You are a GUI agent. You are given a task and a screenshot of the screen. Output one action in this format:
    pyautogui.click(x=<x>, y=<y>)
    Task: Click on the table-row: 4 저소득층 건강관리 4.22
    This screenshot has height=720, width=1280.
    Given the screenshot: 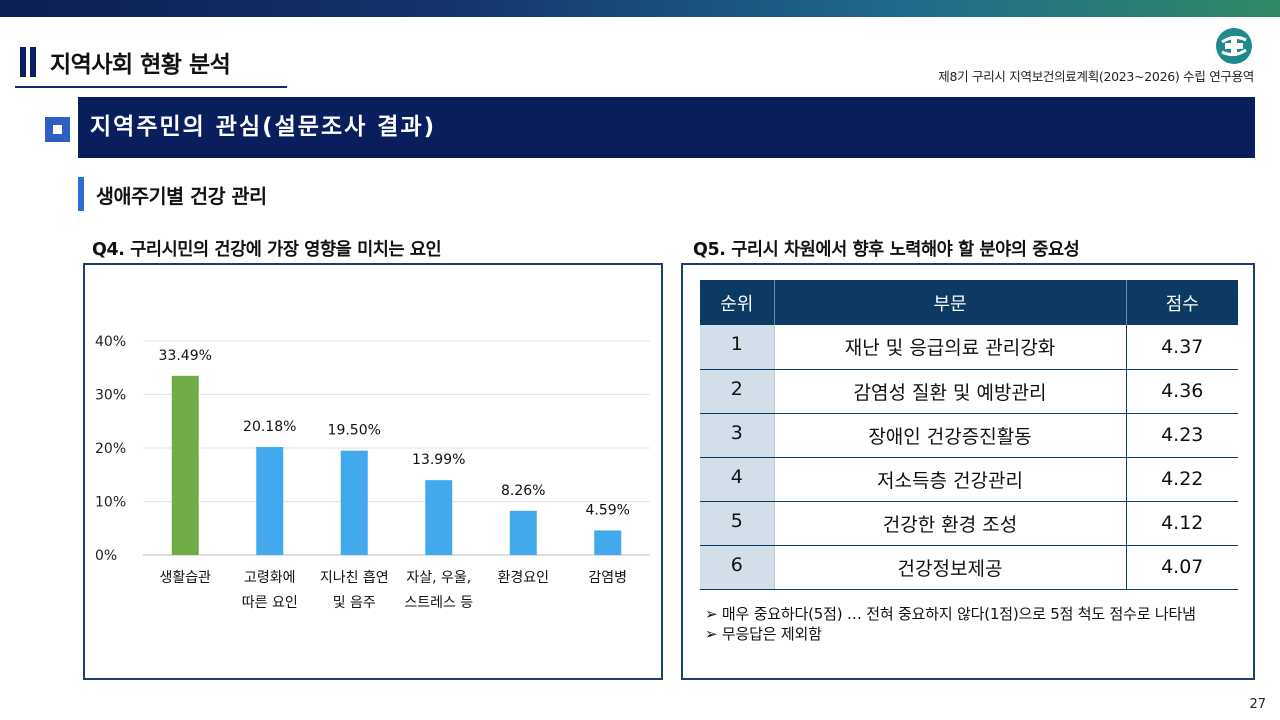 What is the action you would take?
    pyautogui.click(x=969, y=479)
    